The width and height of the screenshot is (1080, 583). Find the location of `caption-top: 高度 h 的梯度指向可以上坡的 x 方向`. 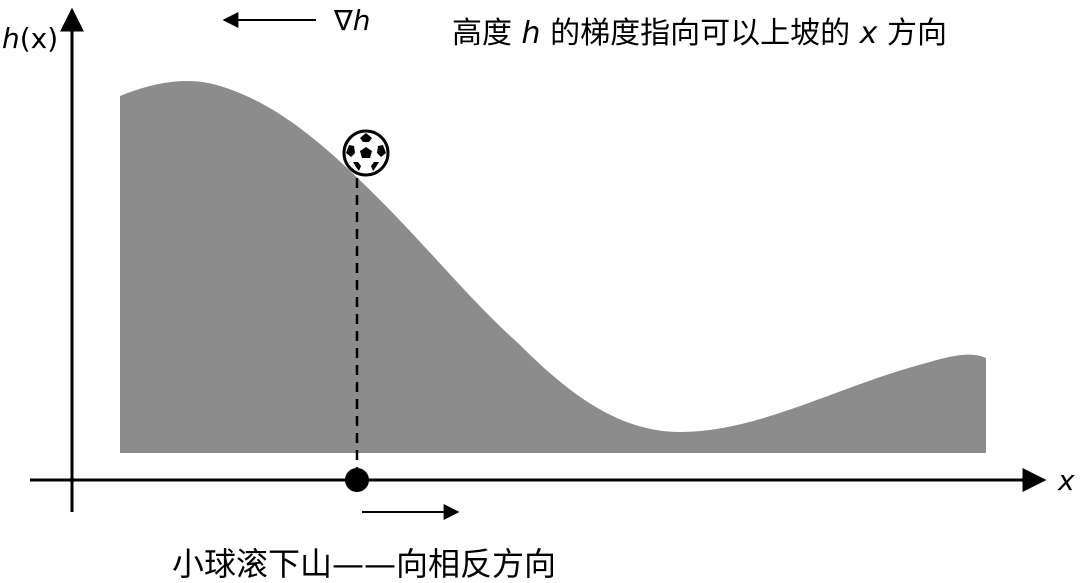

caption-top: 高度 h 的梯度指向可以上坡的 x 方向 is located at coordinates (699, 33).